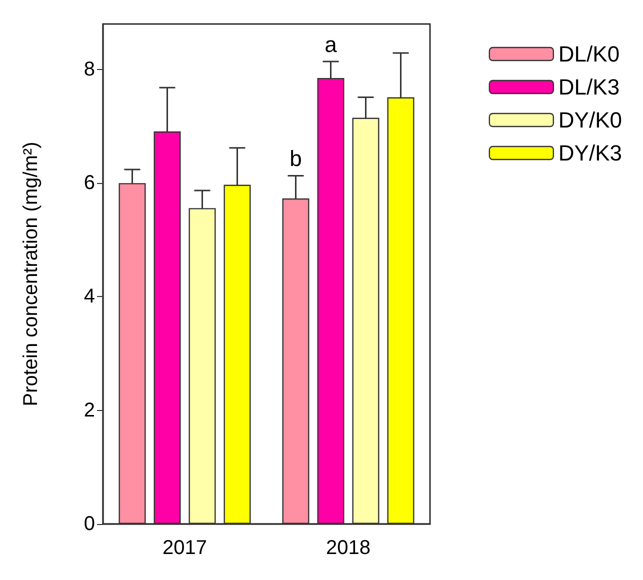 The width and height of the screenshot is (643, 580). What do you see at coordinates (31, 274) in the screenshot?
I see `y-axis-title: Protein concentration (mg/m²)` at bounding box center [31, 274].